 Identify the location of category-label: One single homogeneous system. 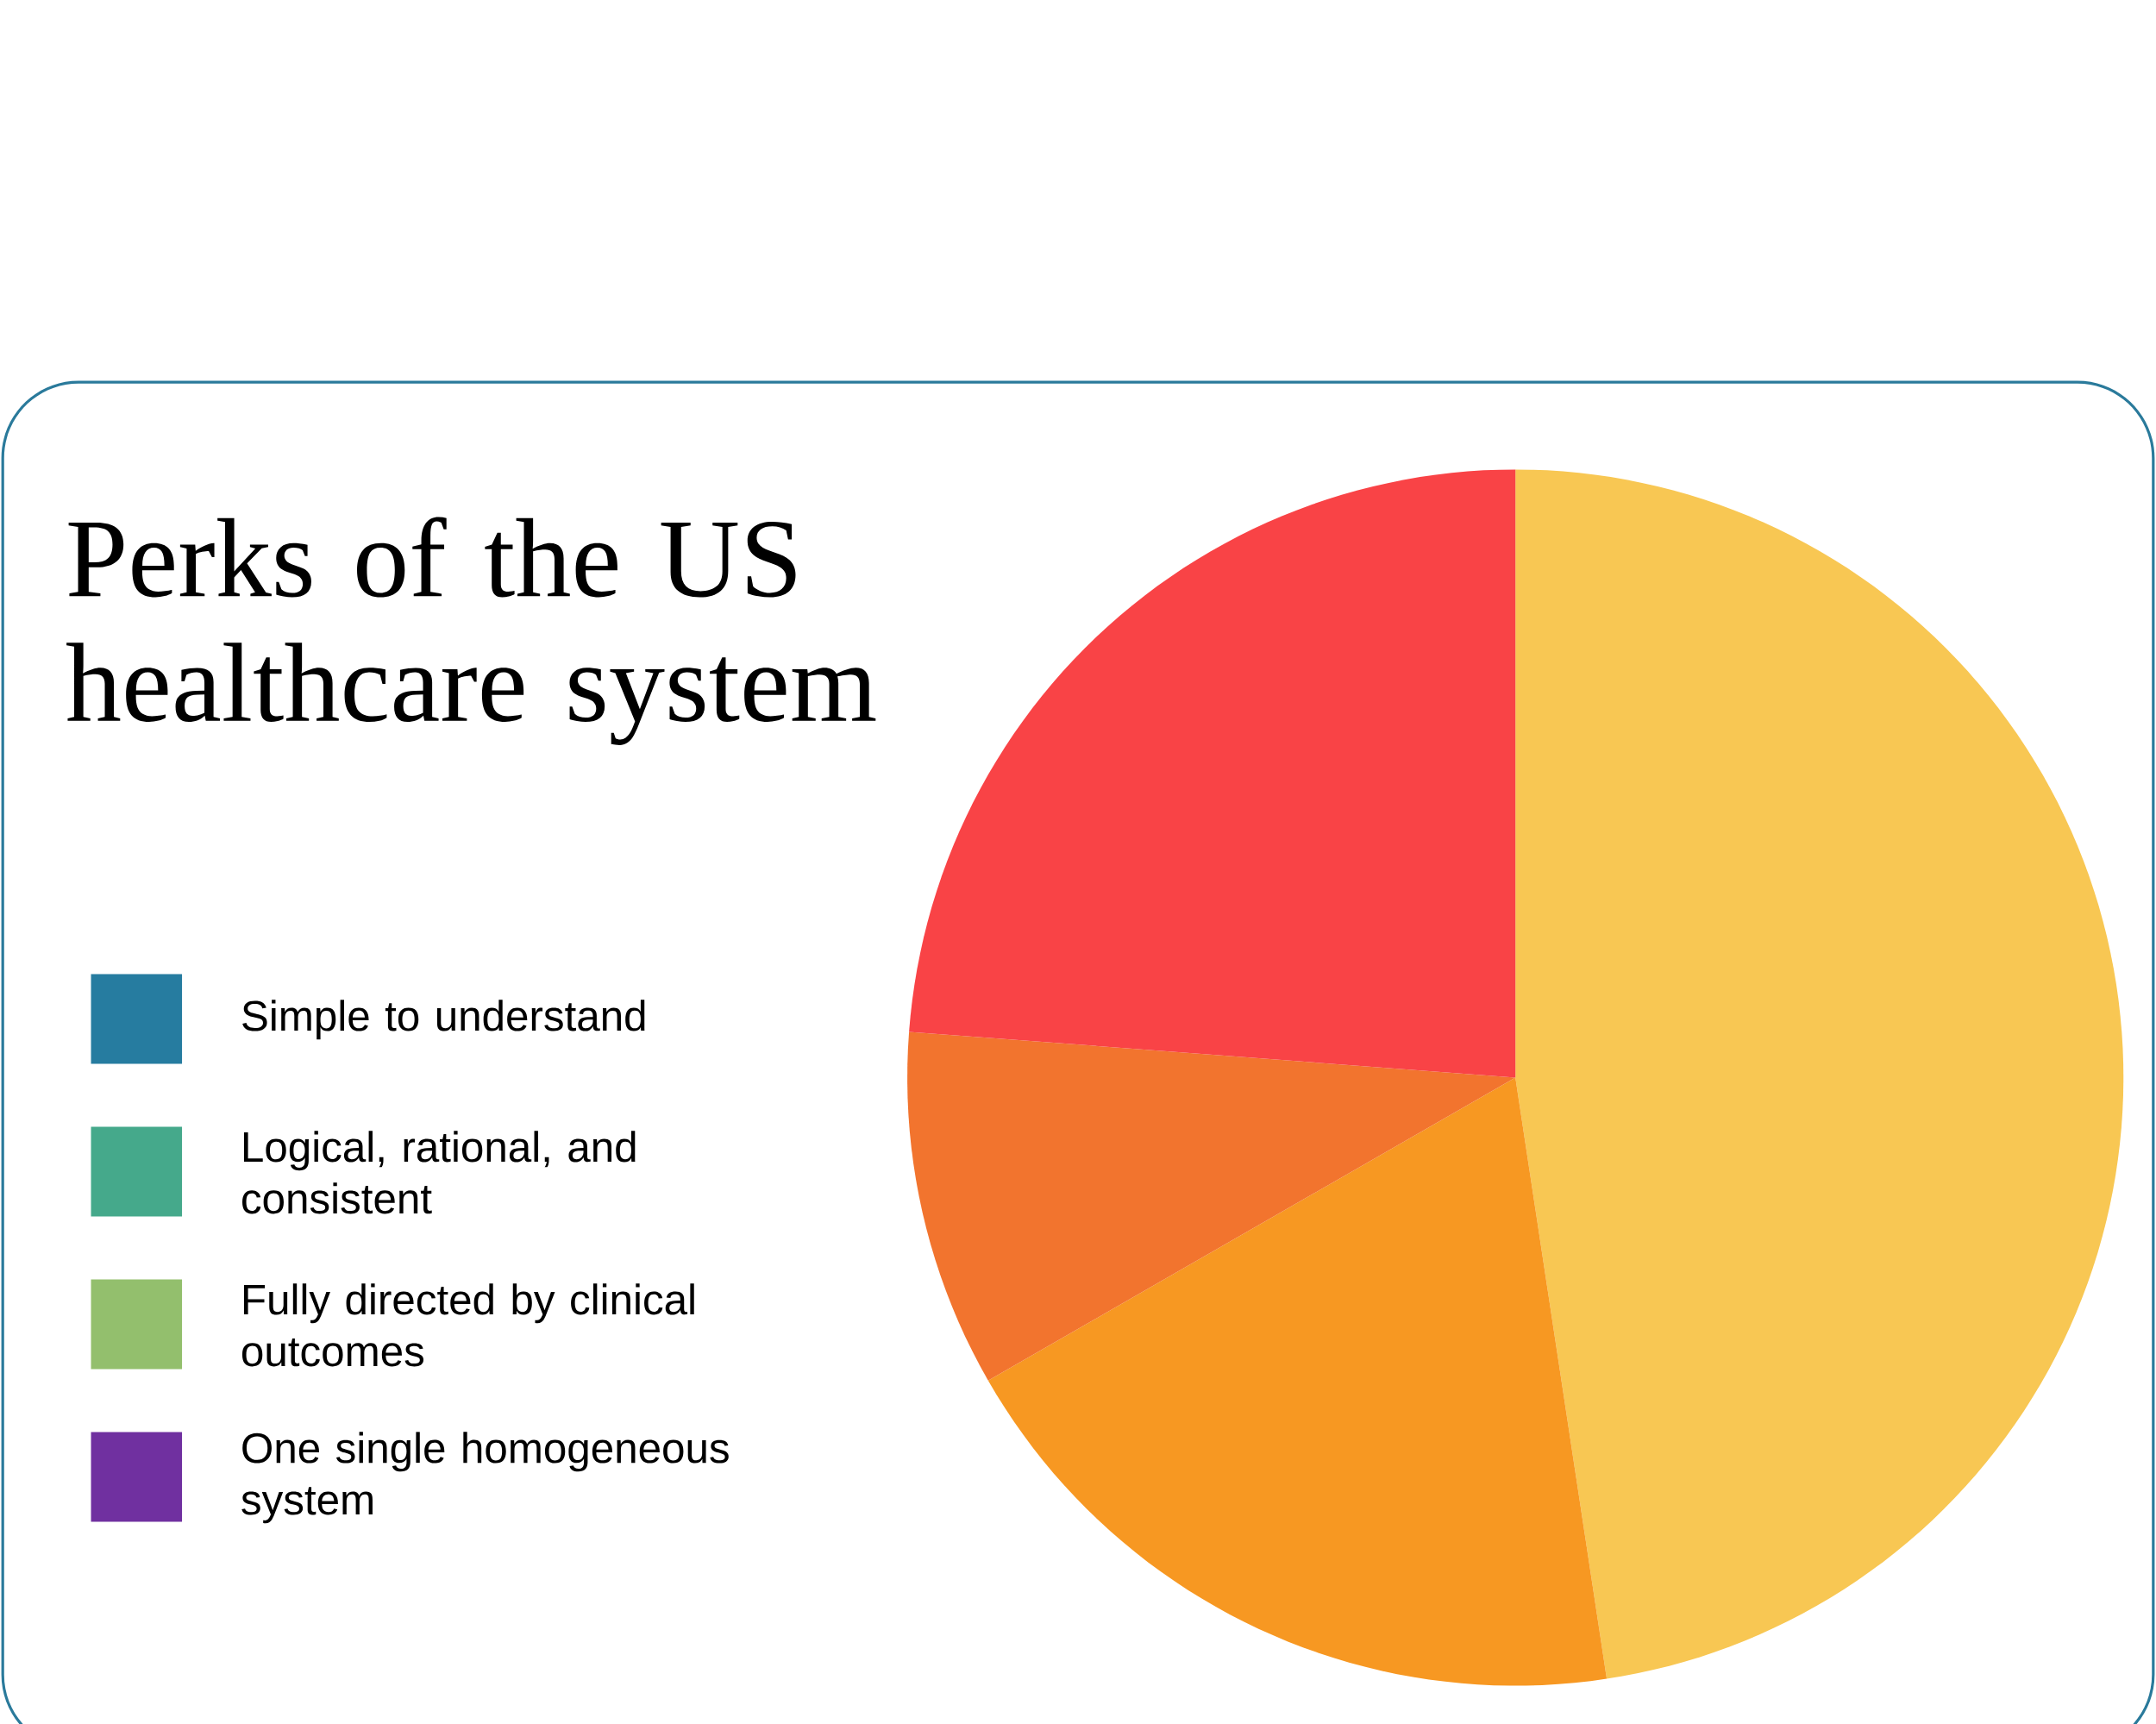
(485, 1478).